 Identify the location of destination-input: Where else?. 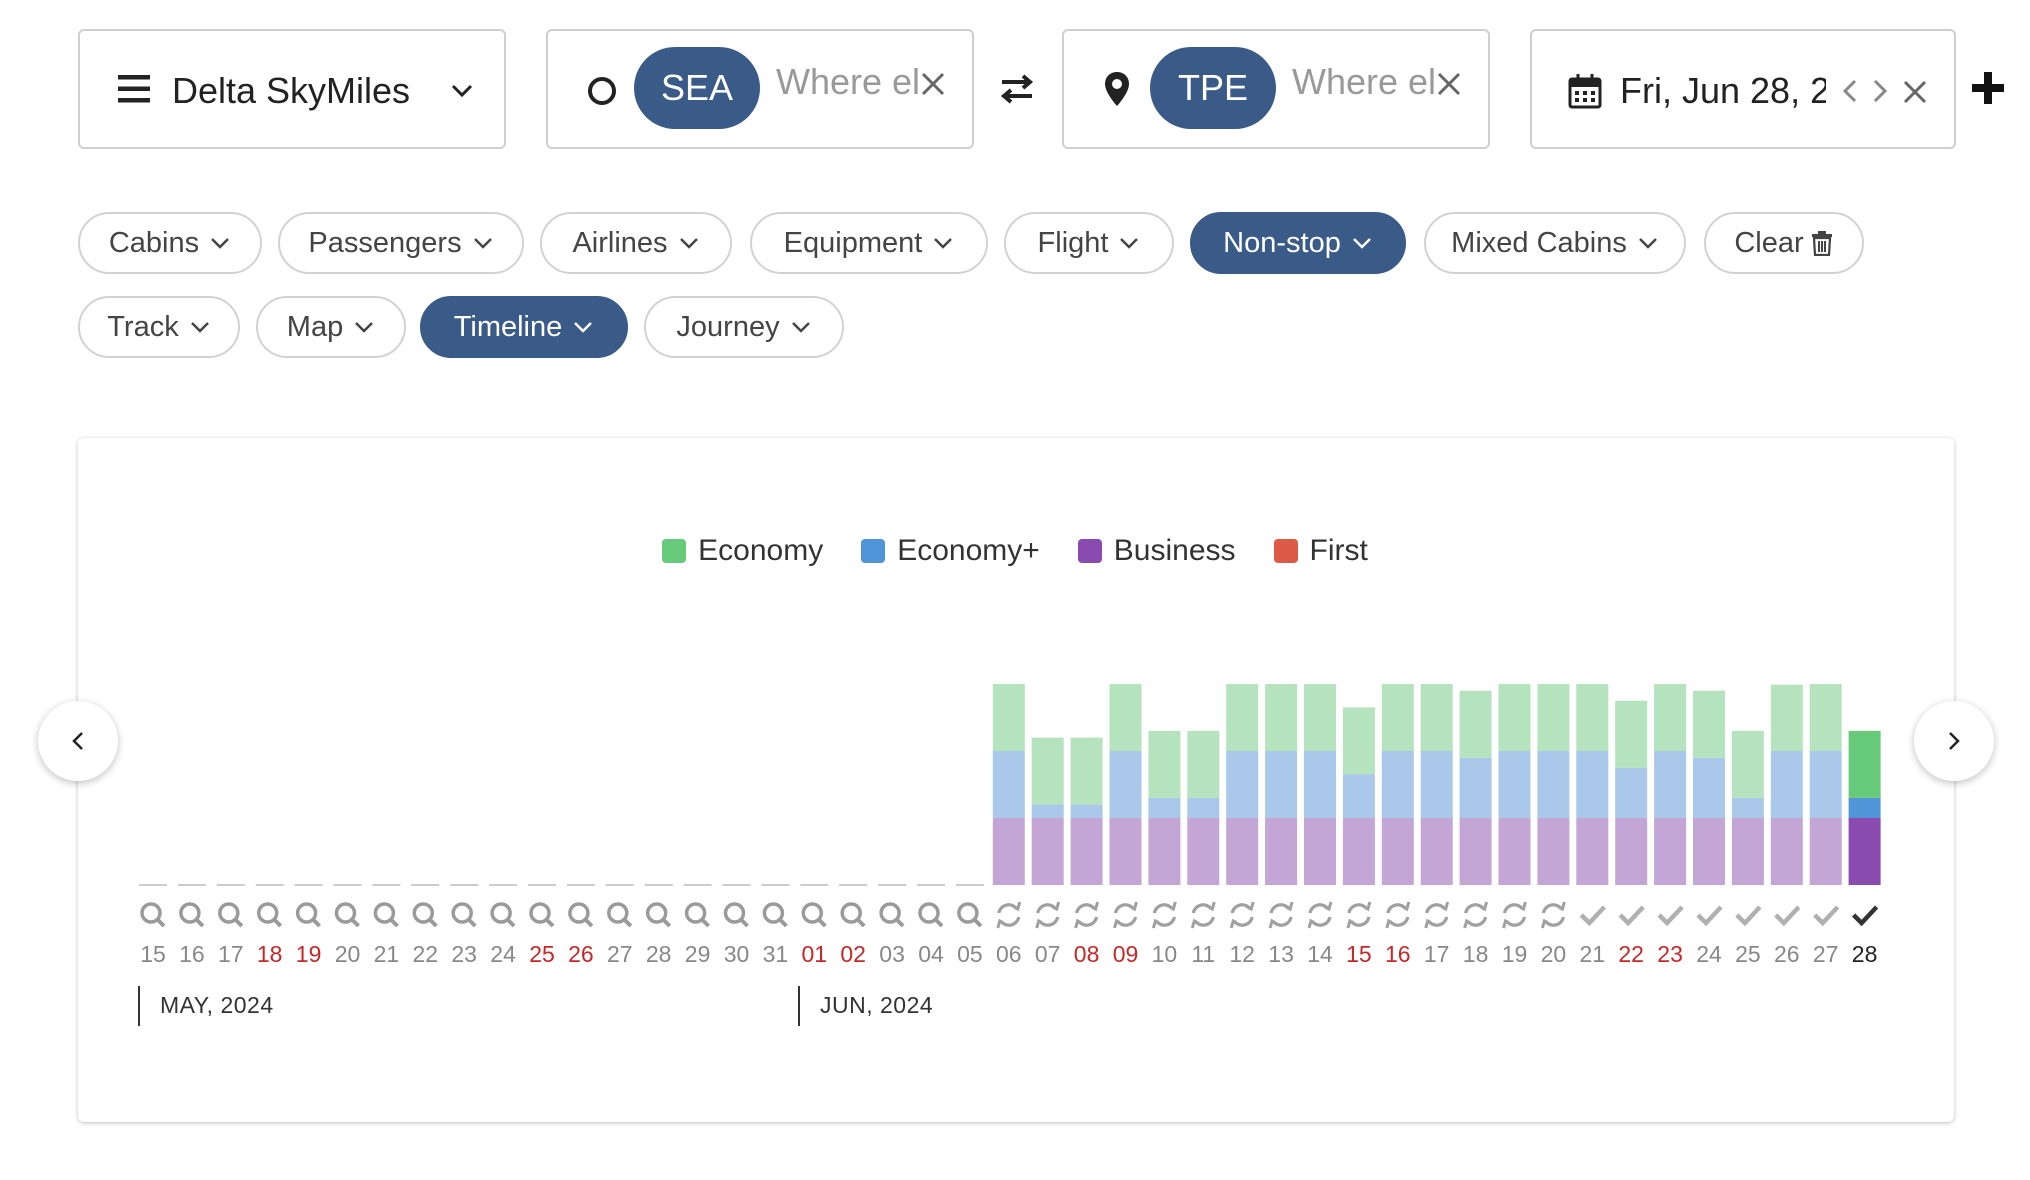
(1363, 81).